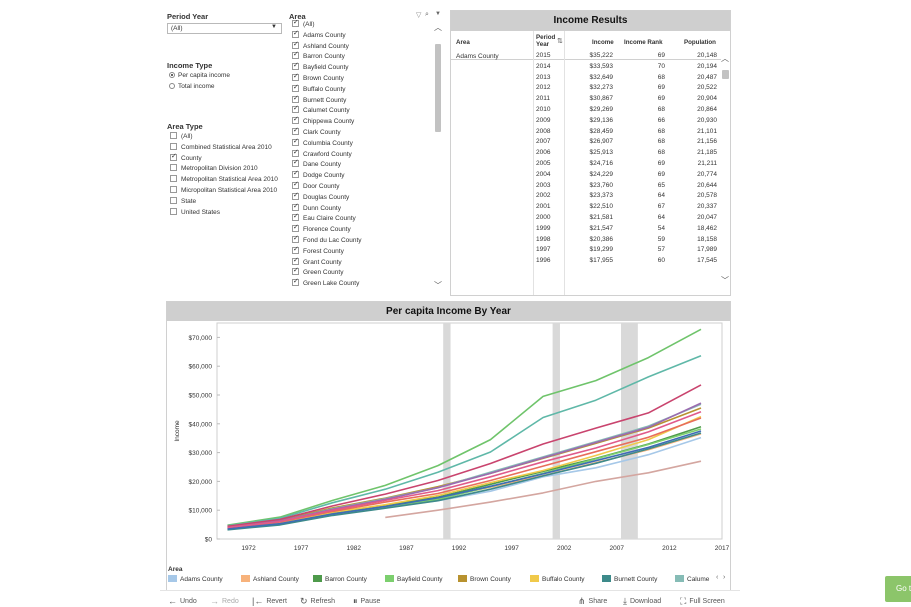  What do you see at coordinates (546, 41) in the screenshot?
I see `column-header-year: Period Year` at bounding box center [546, 41].